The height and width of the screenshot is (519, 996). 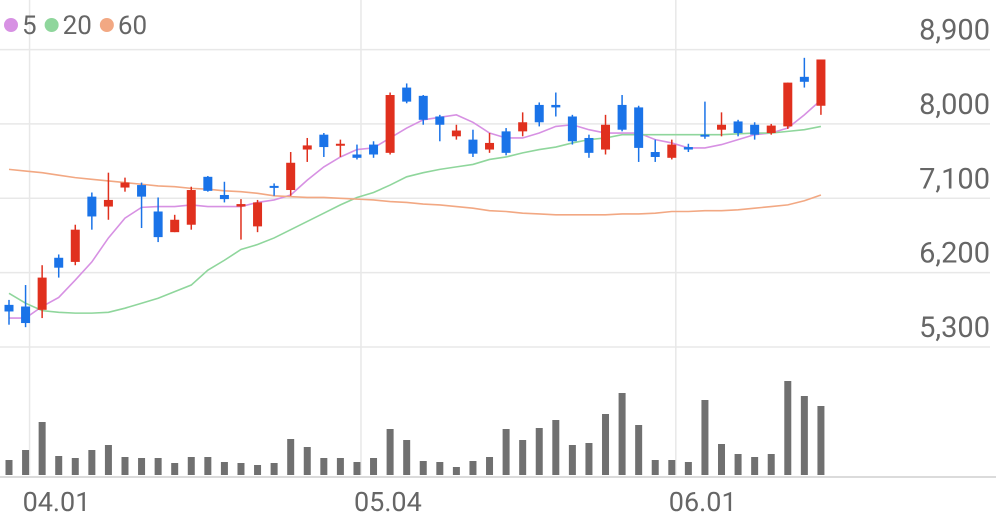 What do you see at coordinates (954, 105) in the screenshot?
I see `y-tick-label: 8,000` at bounding box center [954, 105].